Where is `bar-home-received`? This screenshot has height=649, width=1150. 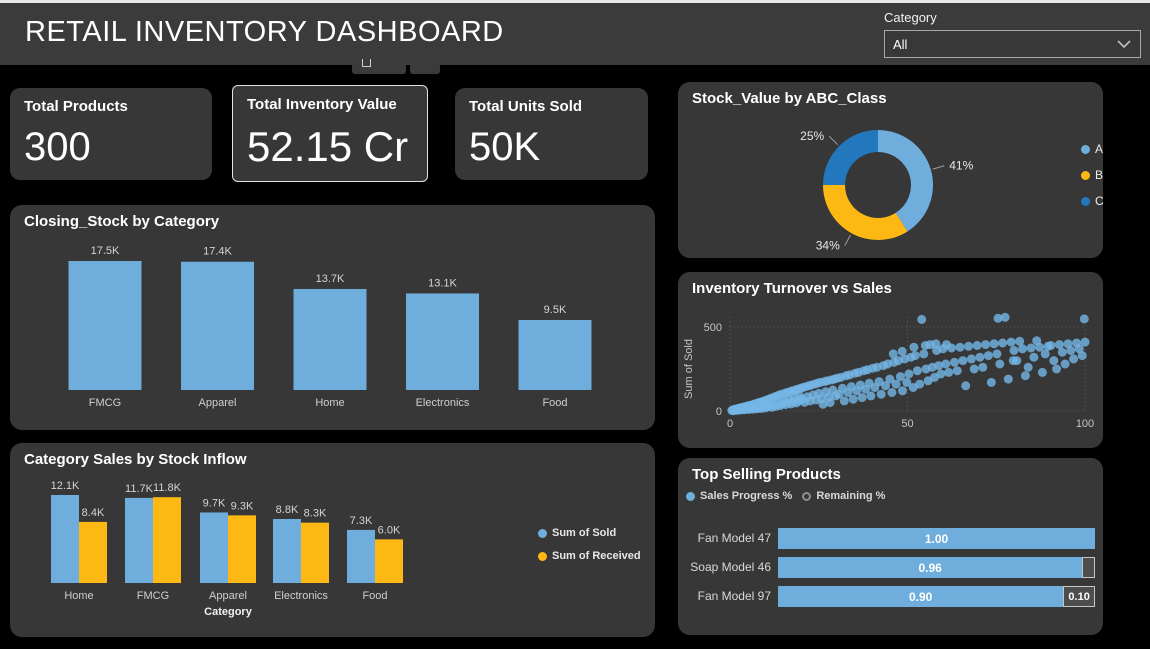 bar-home-received is located at coordinates (93, 552).